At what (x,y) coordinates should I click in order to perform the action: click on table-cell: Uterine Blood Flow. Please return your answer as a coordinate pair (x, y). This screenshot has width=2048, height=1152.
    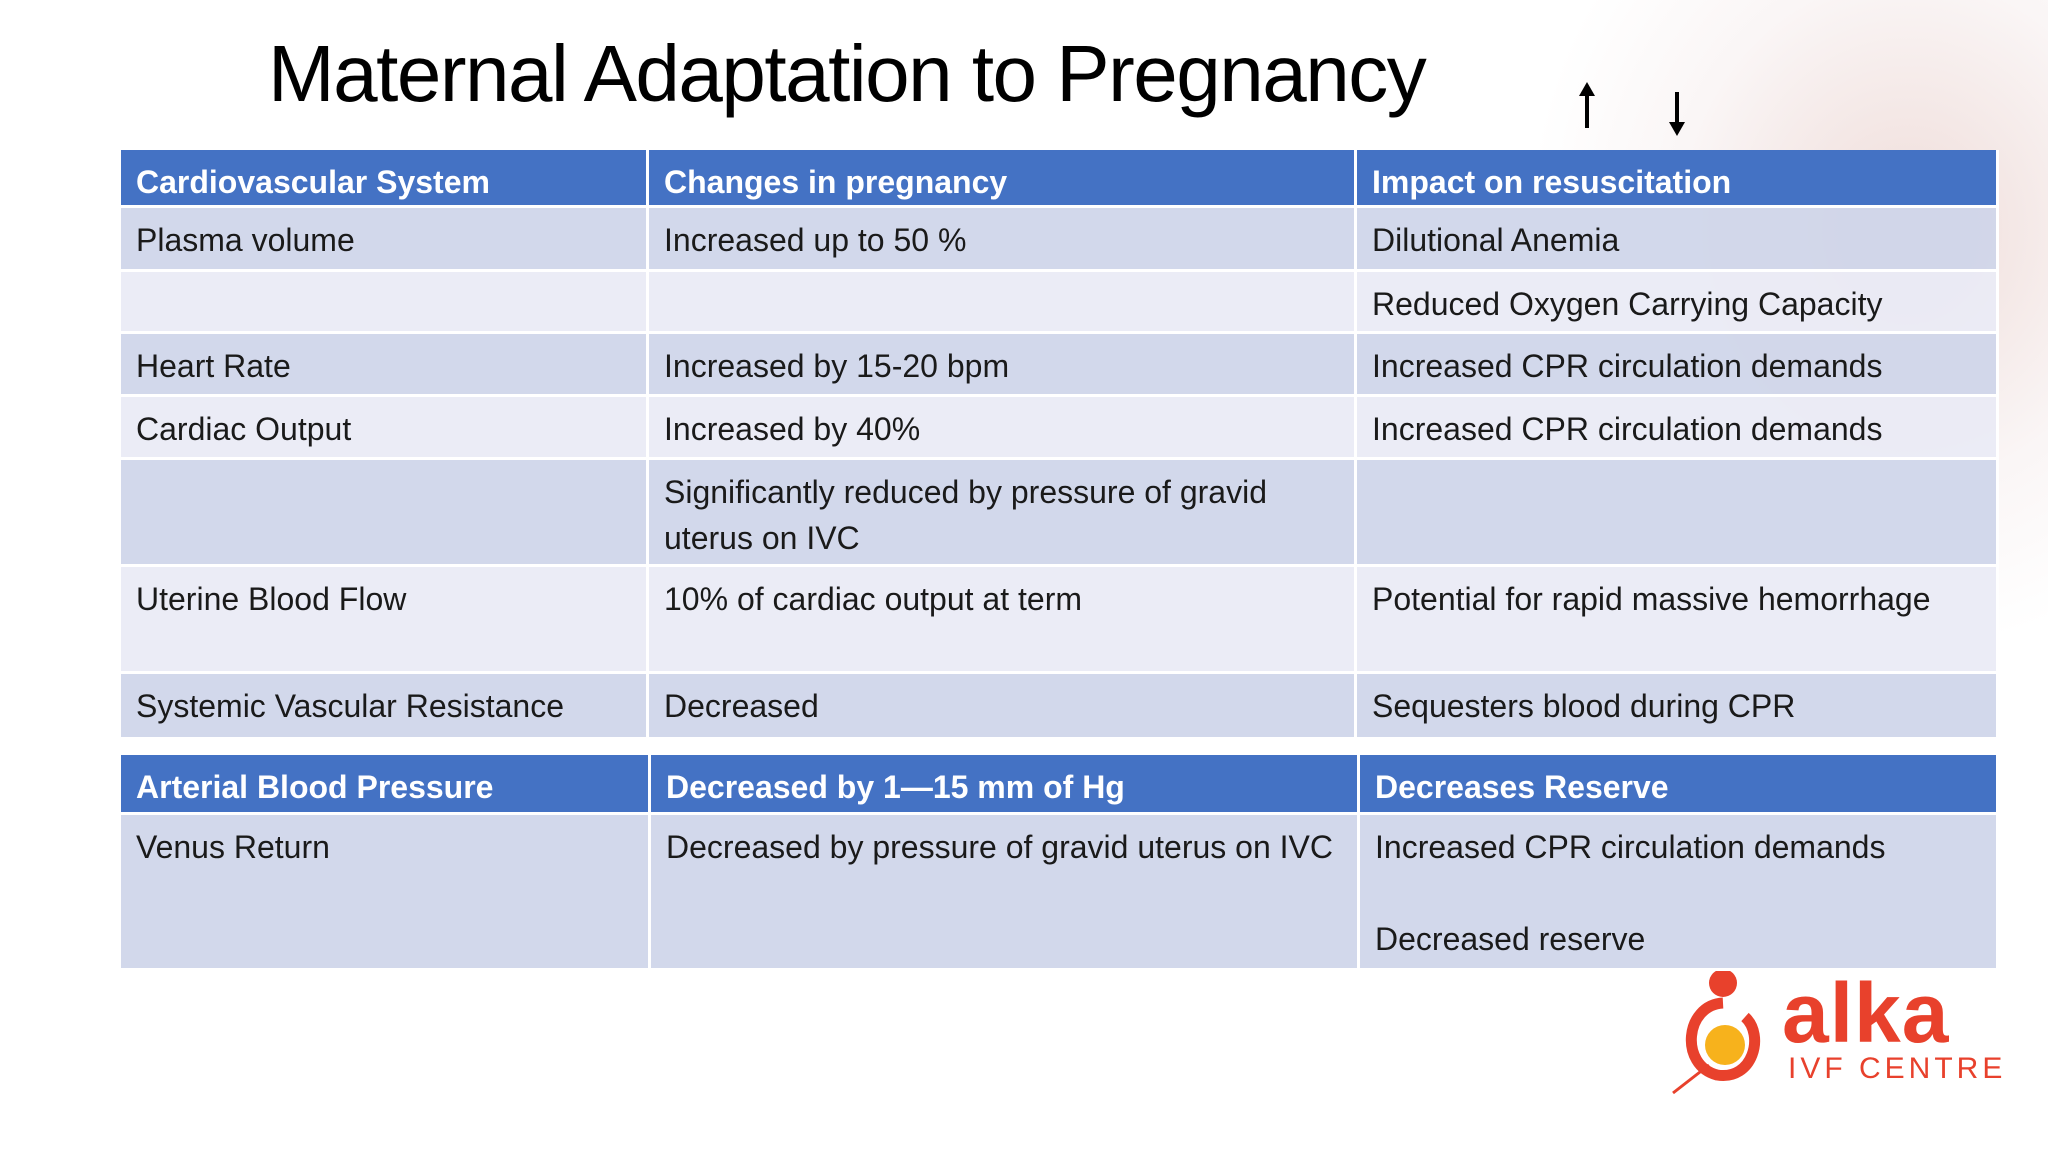
    Looking at the image, I should click on (385, 620).